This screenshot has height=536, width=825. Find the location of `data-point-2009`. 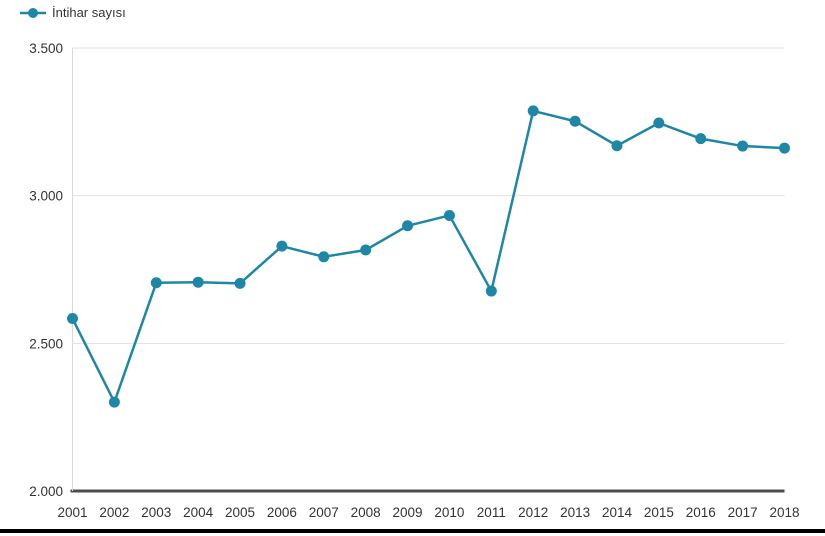

data-point-2009 is located at coordinates (408, 226).